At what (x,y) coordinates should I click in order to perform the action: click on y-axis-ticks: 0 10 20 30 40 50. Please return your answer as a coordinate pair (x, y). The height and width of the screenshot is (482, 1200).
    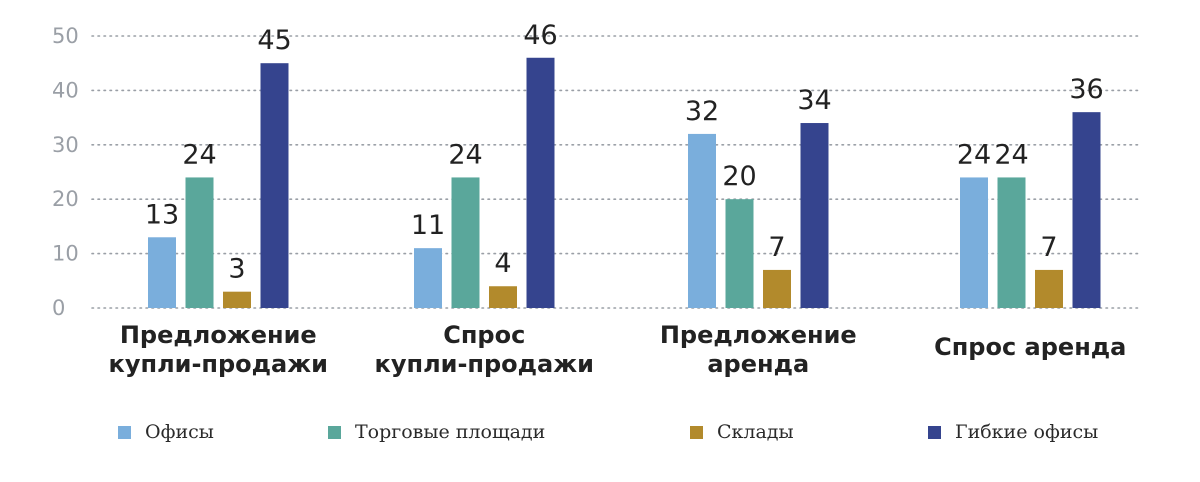
    Looking at the image, I should click on (65, 172).